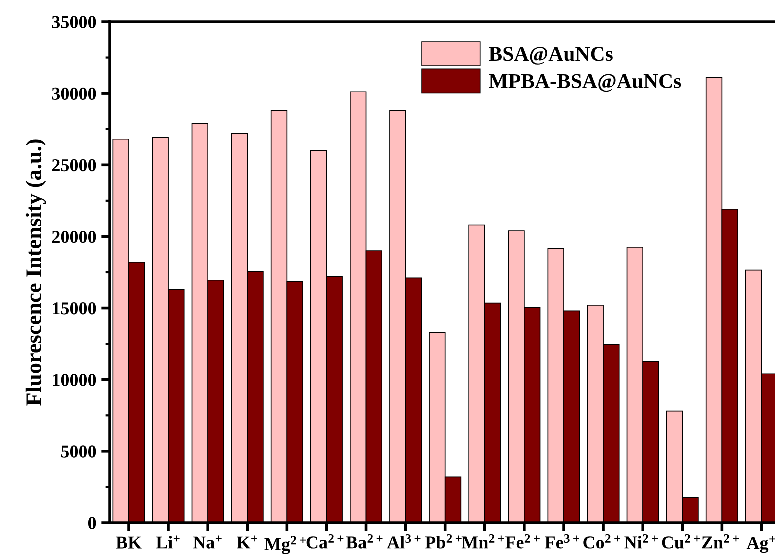  What do you see at coordinates (207, 542) in the screenshot?
I see `x-tick-label: Na$^{+}$` at bounding box center [207, 542].